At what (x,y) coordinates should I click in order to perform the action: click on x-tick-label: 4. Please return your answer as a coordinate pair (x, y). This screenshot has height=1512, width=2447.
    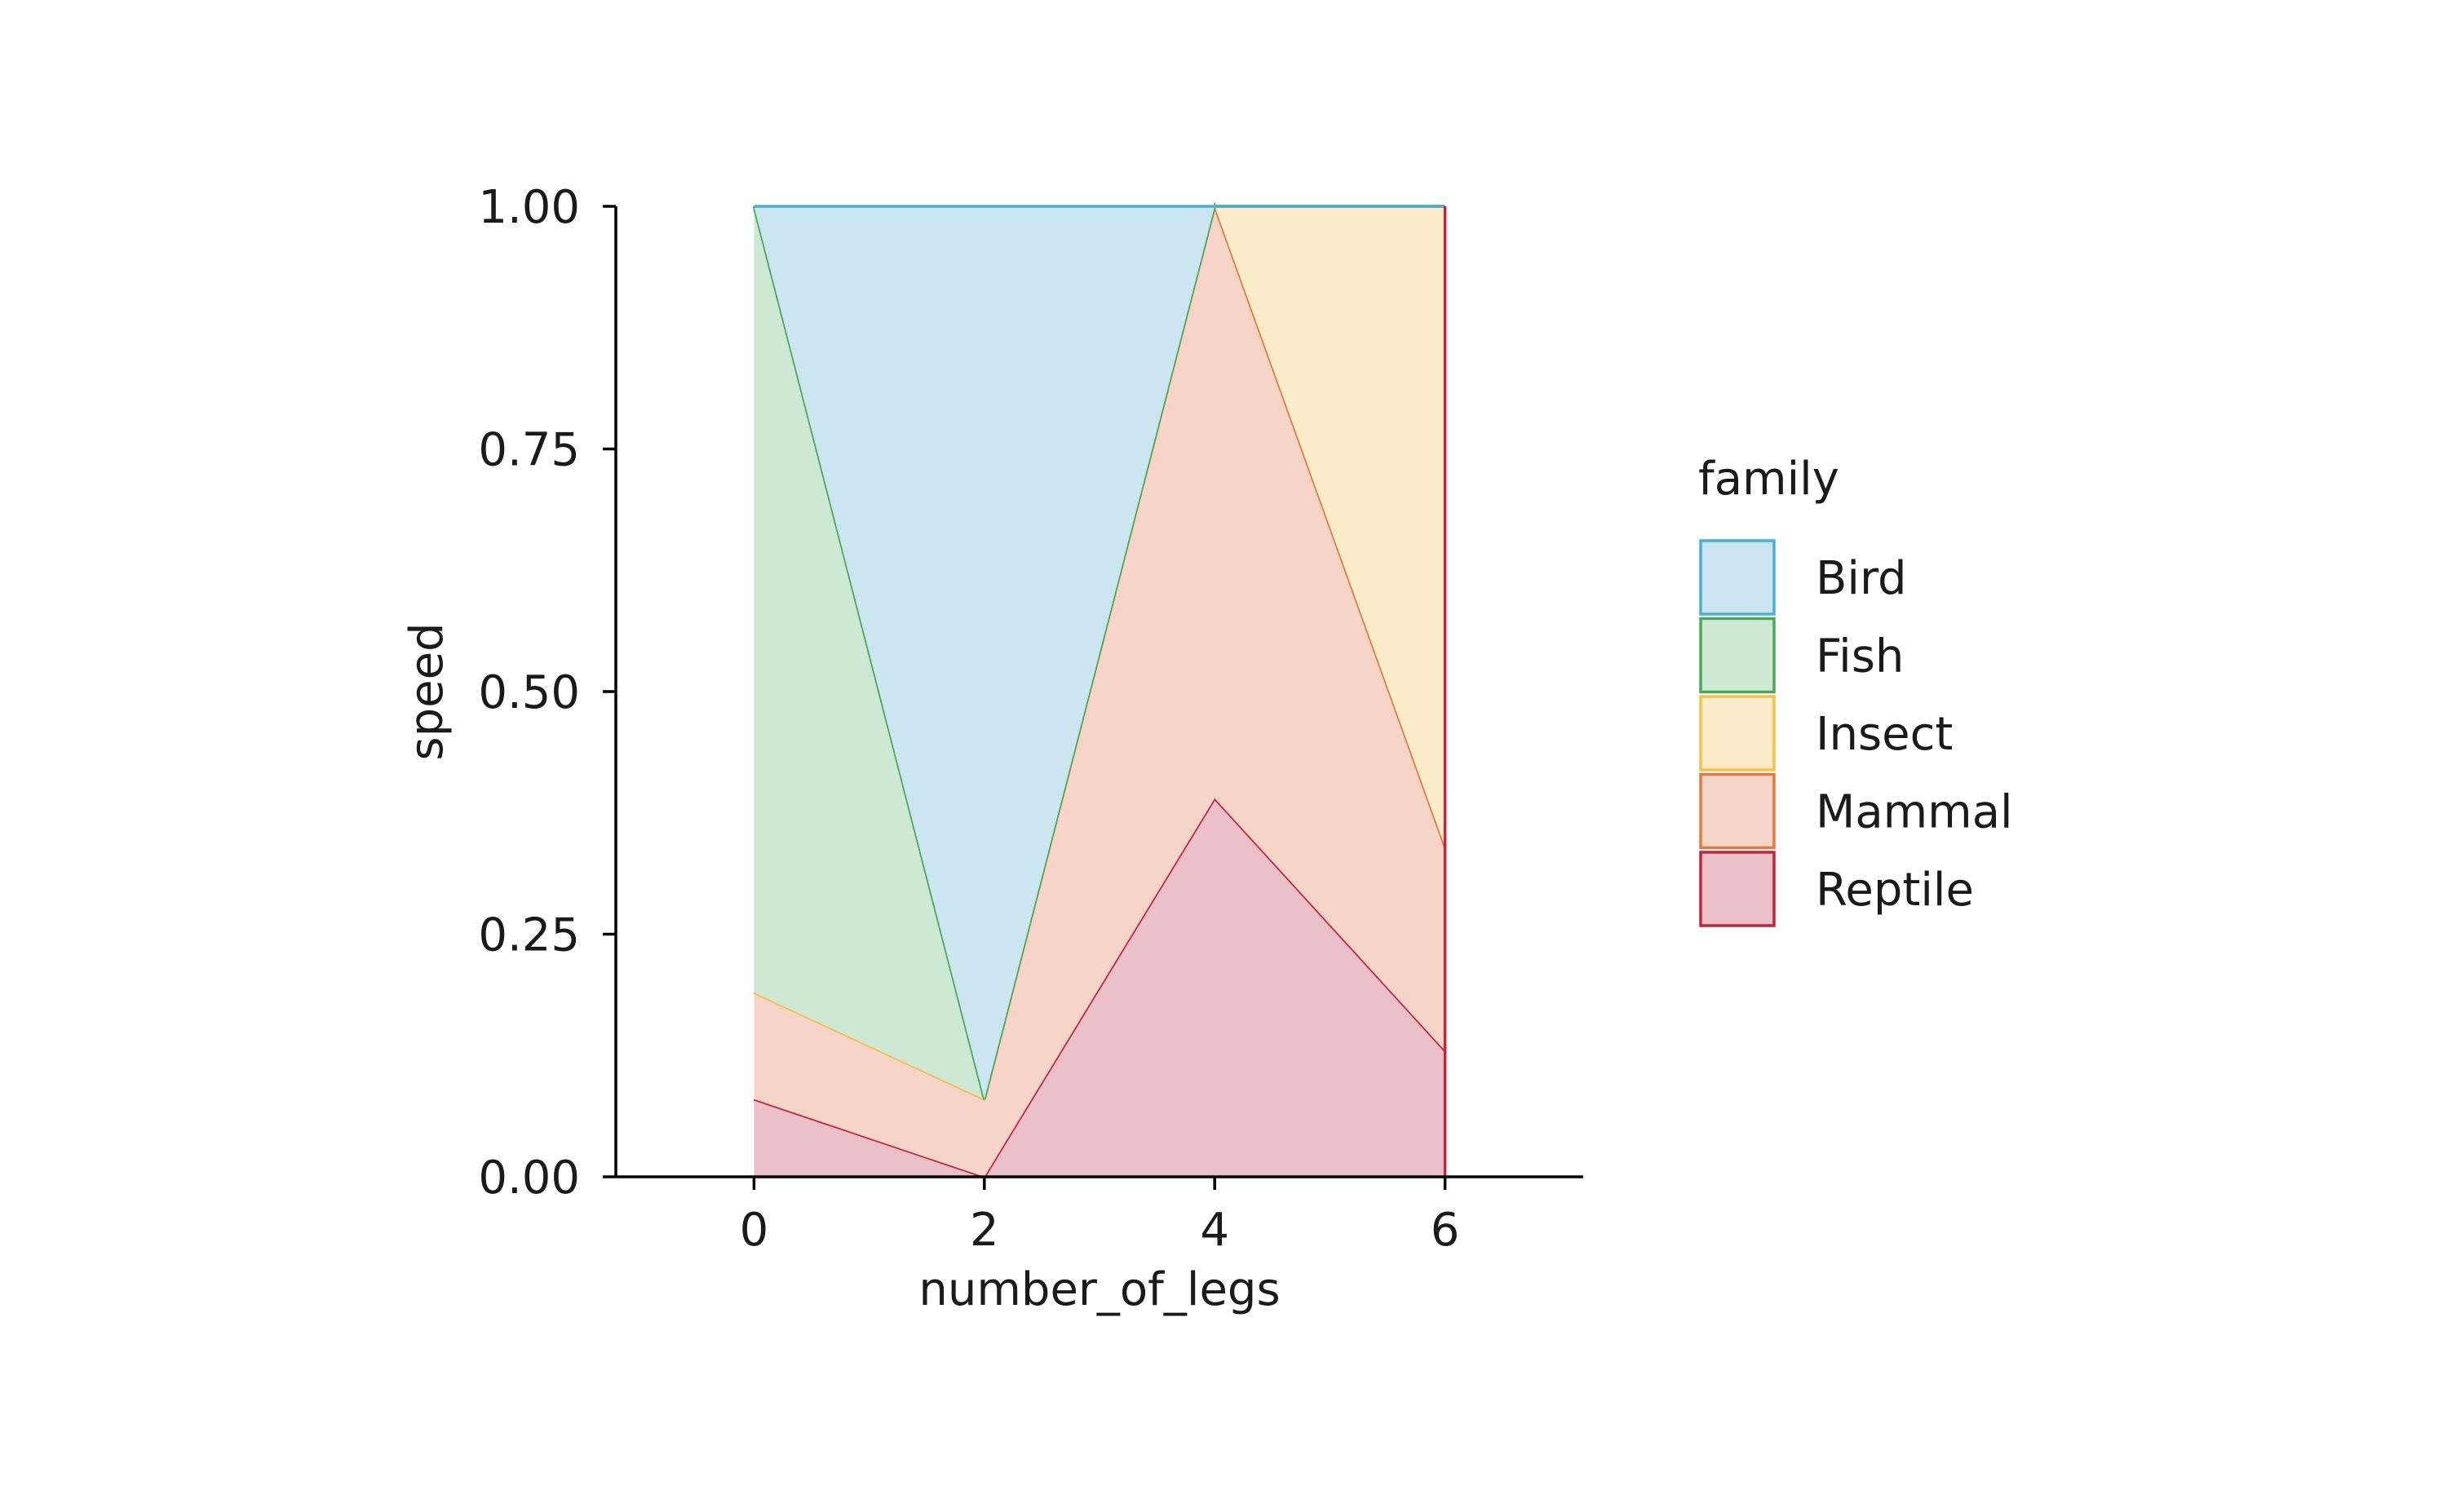
    Looking at the image, I should click on (1214, 1230).